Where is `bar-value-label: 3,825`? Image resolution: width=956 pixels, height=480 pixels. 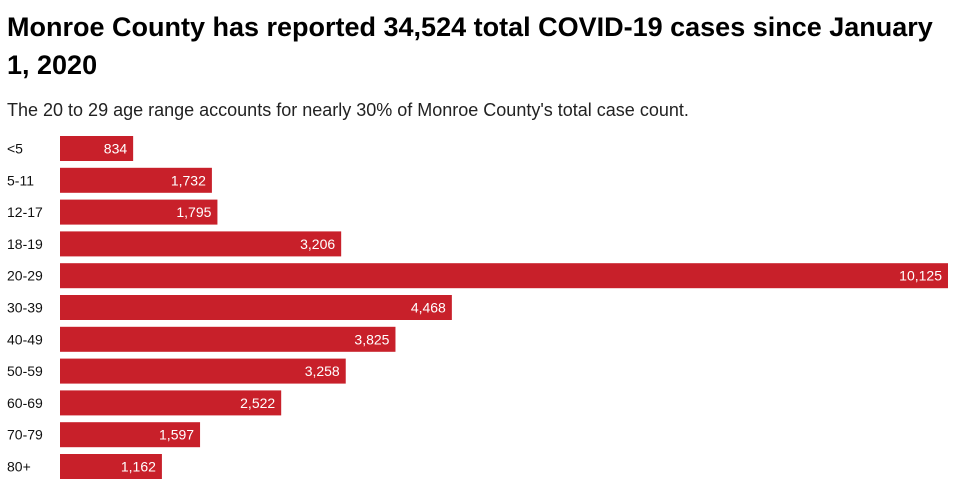
bar-value-label: 3,825 is located at coordinates (371, 339).